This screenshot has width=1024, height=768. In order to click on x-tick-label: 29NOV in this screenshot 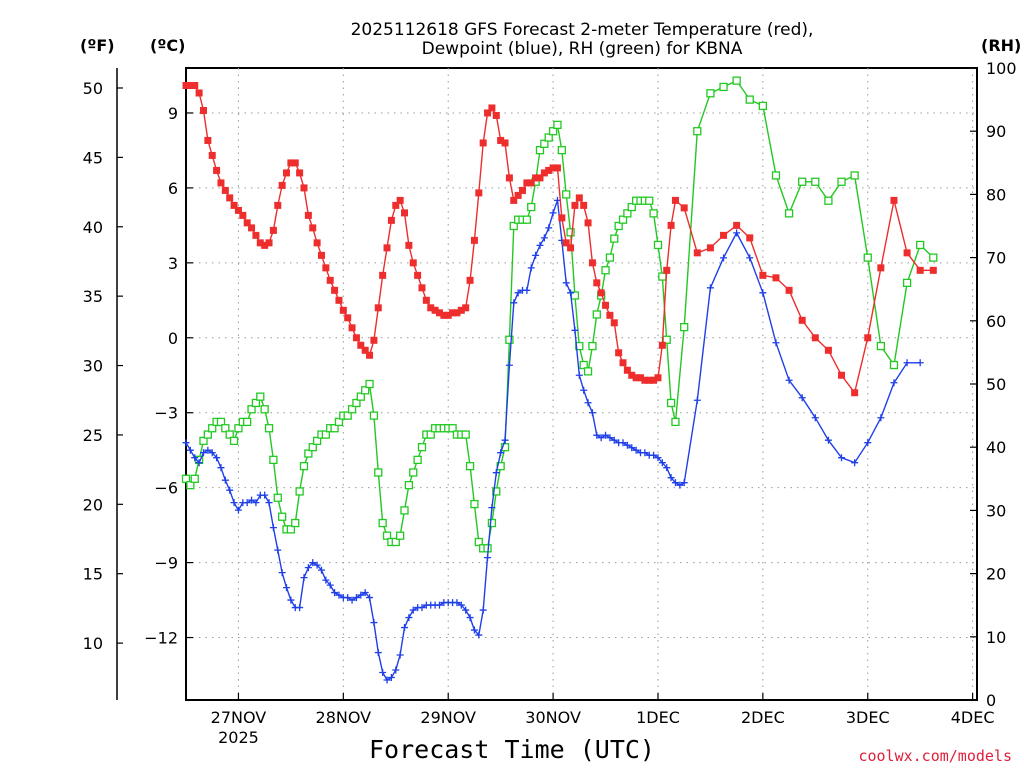, I will do `click(448, 717)`.